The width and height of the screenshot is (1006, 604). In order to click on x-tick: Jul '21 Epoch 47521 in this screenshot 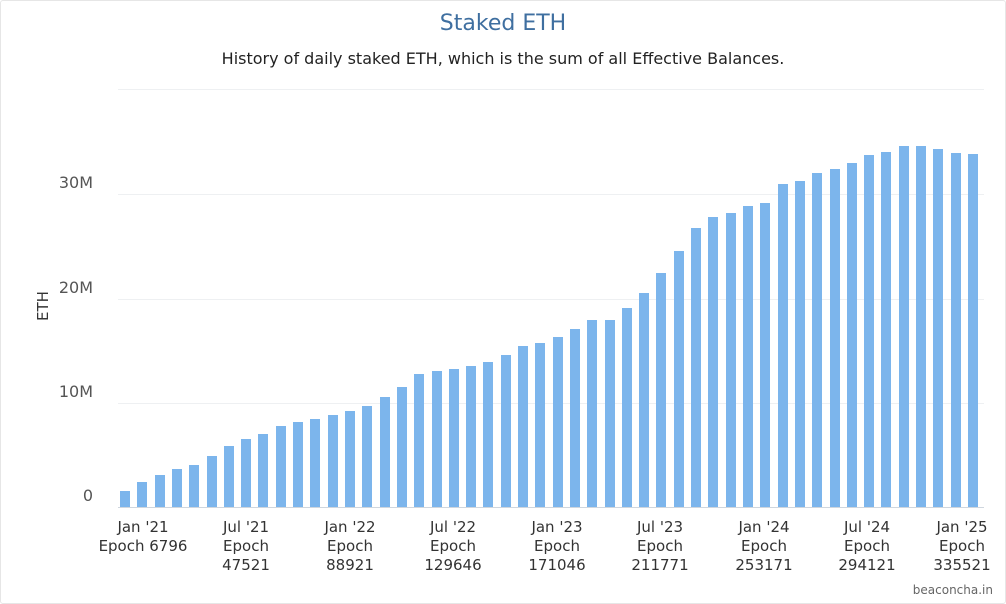, I will do `click(246, 546)`.